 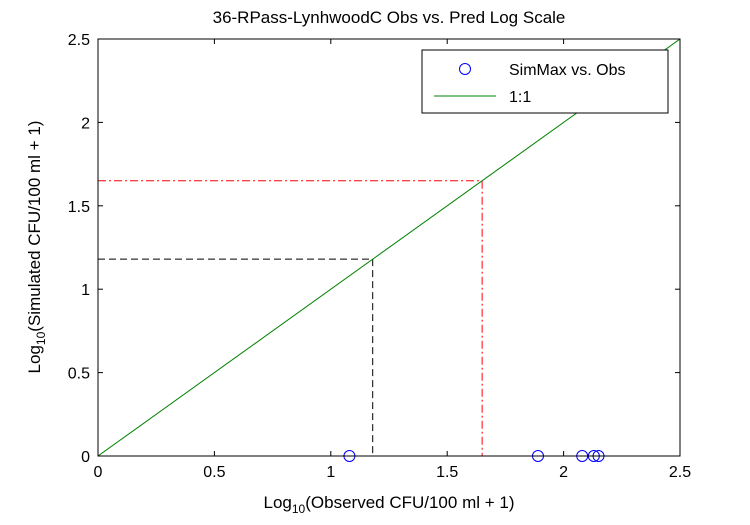 I want to click on y-tick-label-2: 1, so click(x=85, y=290).